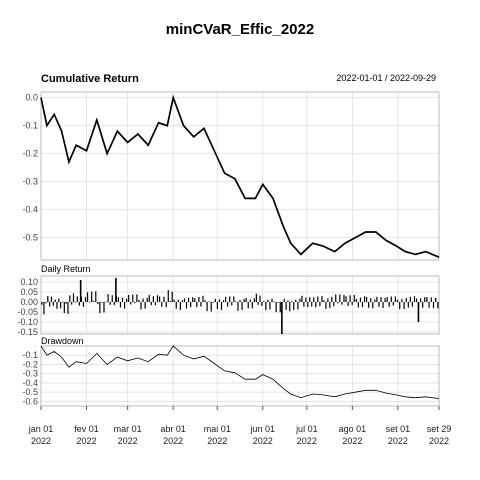  I want to click on drawdown-ytick-label: -0.4, so click(30, 383).